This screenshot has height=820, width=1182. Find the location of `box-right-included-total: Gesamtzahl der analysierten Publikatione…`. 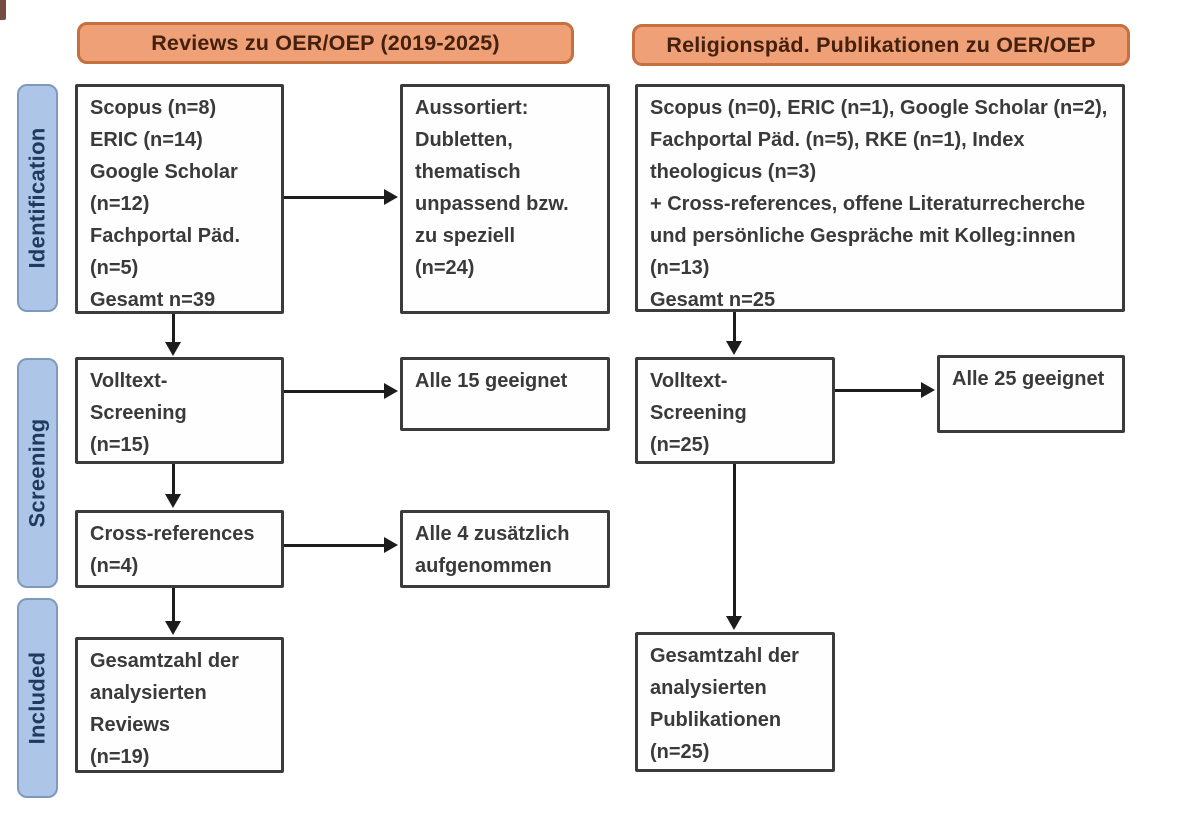

box-right-included-total: Gesamtzahl der analysierten Publikatione… is located at coordinates (735, 702).